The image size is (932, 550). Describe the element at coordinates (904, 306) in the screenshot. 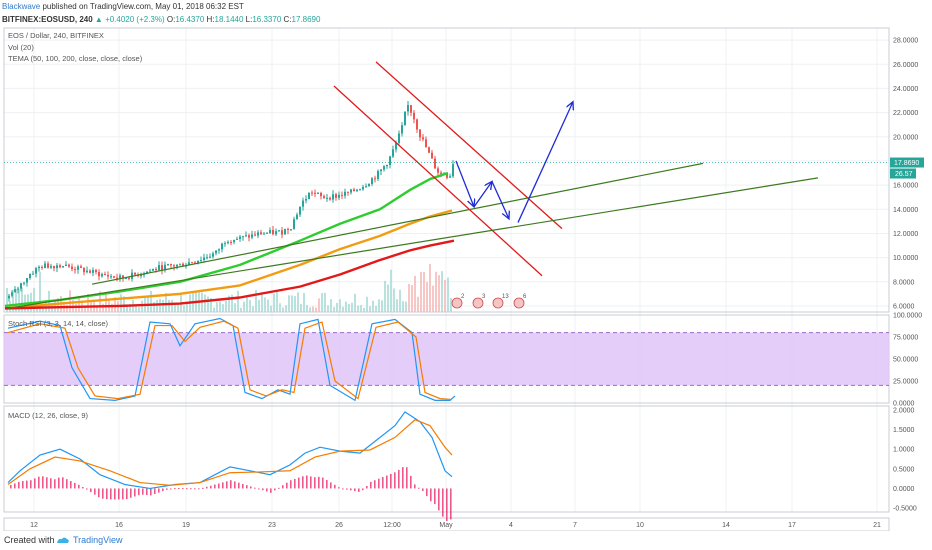

I see `price-tick-label: 6.0000` at that location.